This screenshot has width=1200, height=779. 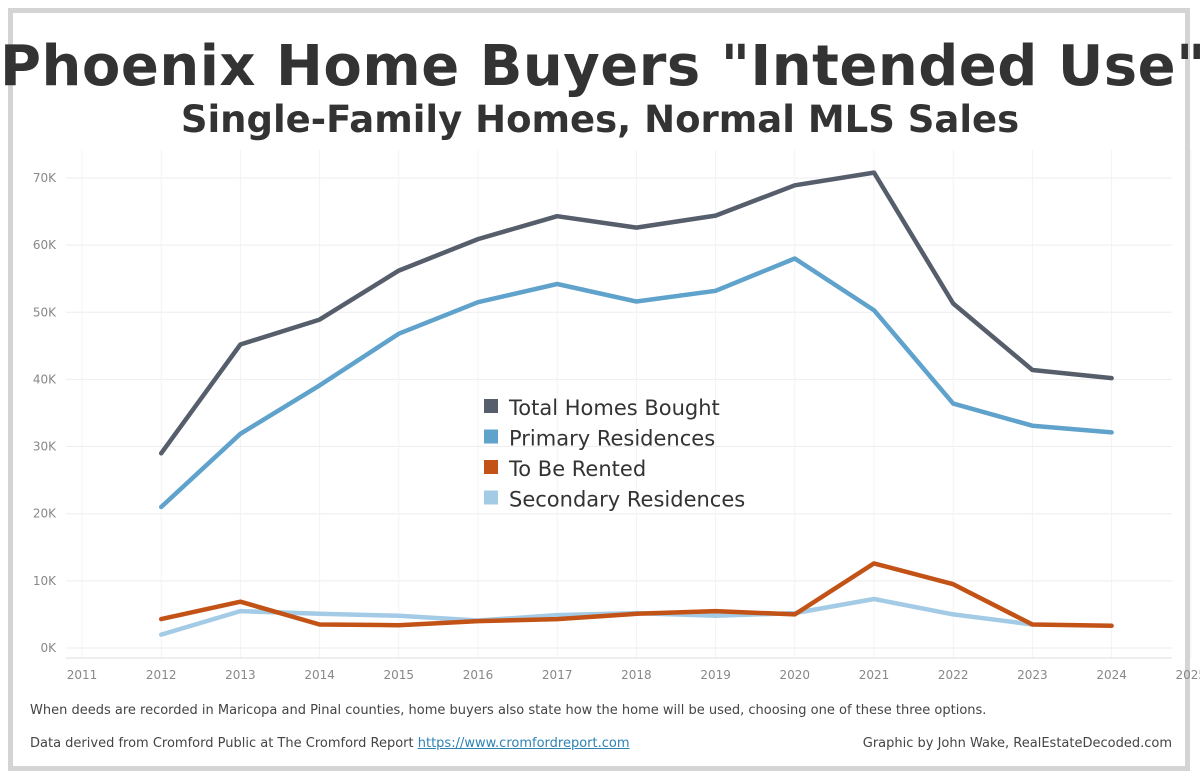 I want to click on y-tick-label: 30K, so click(x=45, y=447).